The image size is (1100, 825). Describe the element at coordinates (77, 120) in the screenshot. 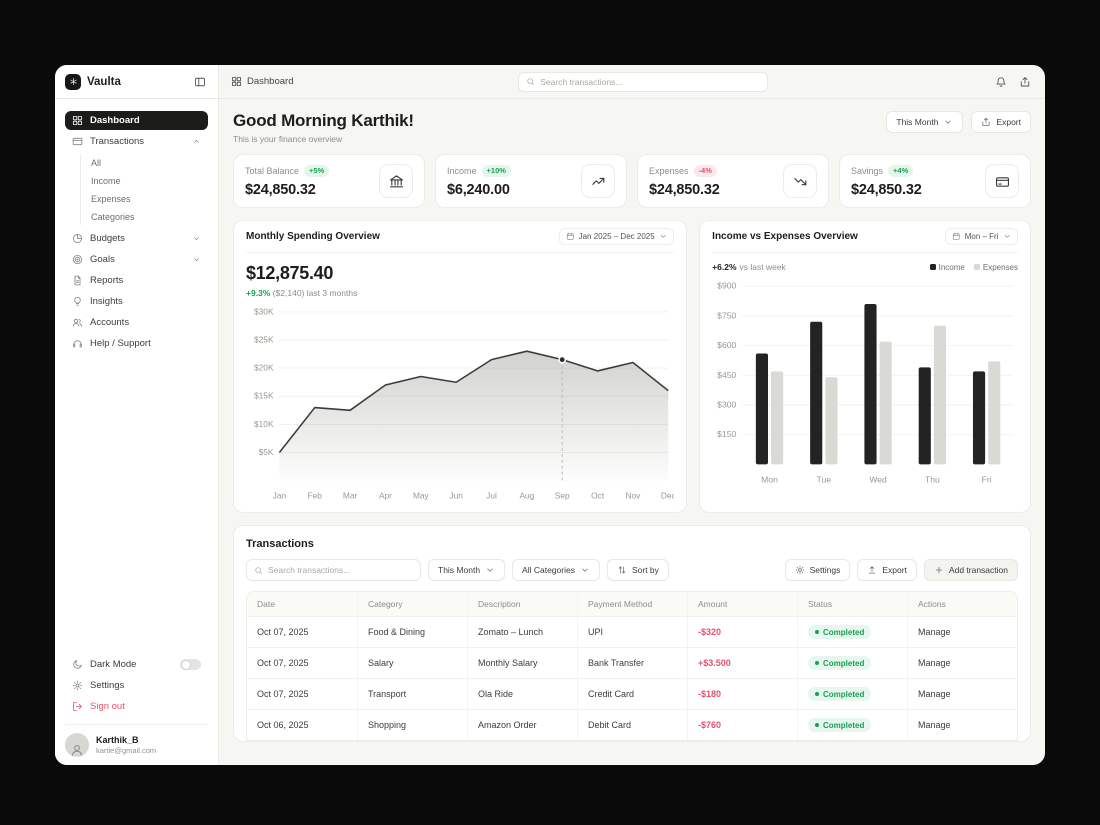

I see `grid-icon` at that location.